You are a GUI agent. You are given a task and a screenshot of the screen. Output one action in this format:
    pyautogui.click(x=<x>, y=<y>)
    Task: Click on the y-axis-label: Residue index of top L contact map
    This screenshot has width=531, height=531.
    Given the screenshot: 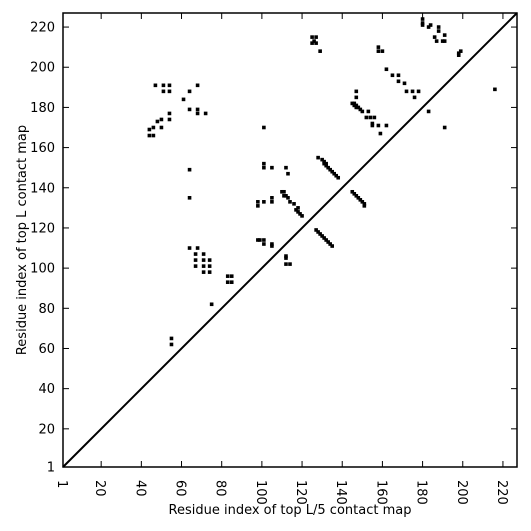 What is the action you would take?
    pyautogui.click(x=22, y=240)
    